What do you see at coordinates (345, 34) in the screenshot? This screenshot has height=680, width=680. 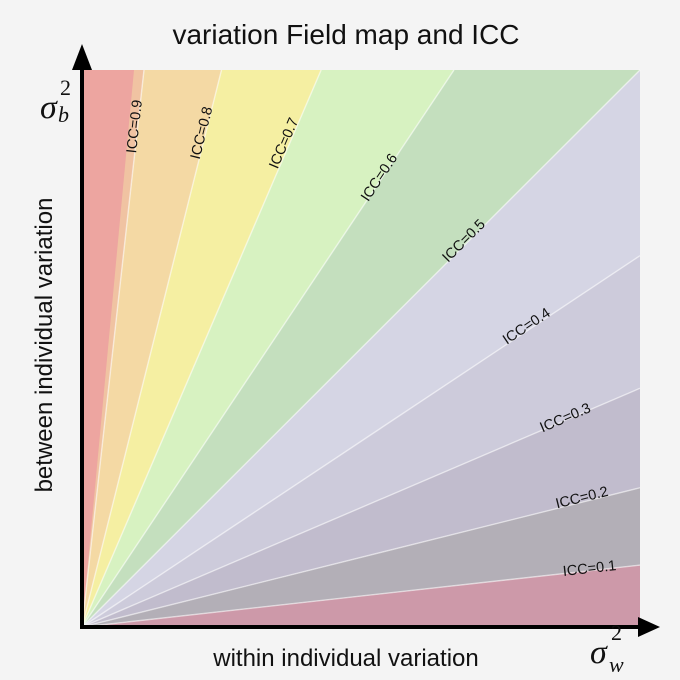 I see `chart-title: variation Field map and ICC` at bounding box center [345, 34].